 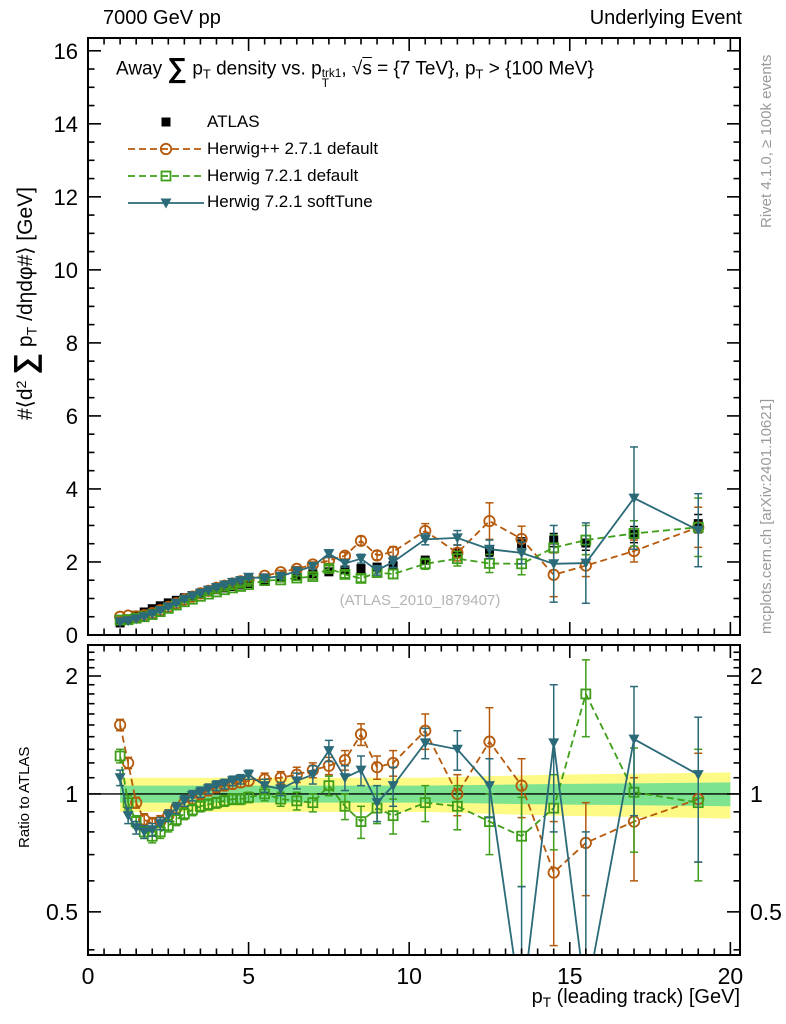 I want to click on y-ratio-tick-label-left: 0.5, so click(x=62, y=912).